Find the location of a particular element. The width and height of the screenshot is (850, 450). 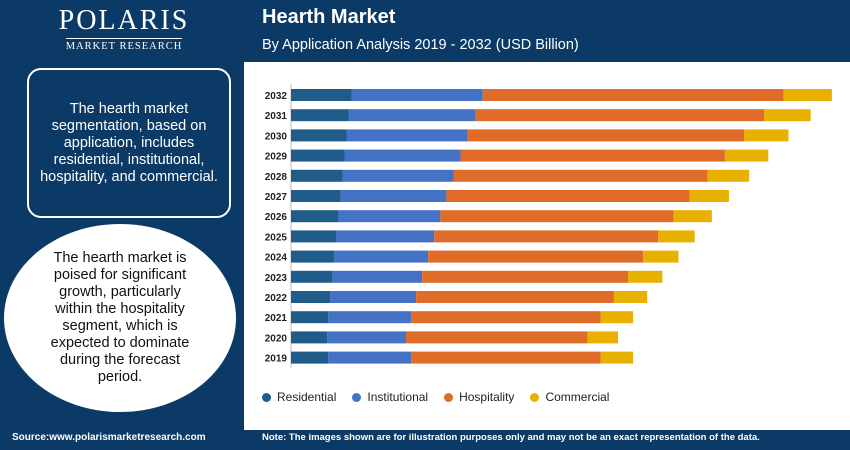

bar-2027-institutional is located at coordinates (393, 196).